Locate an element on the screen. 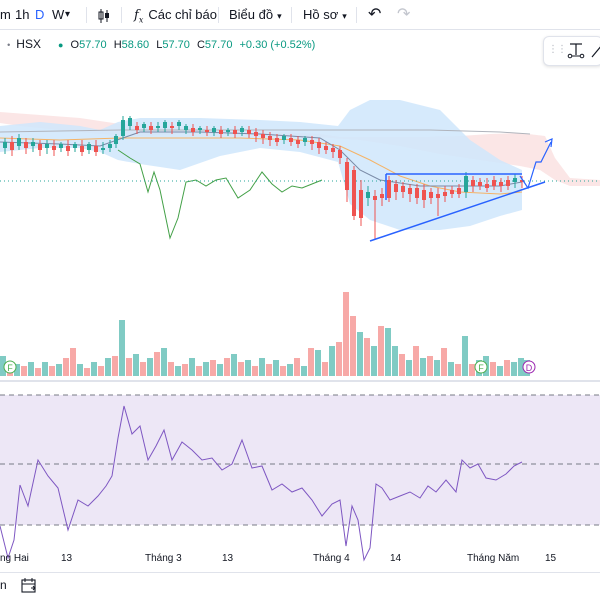  drag-handle-icon: ⋮⋮ is located at coordinates (557, 49).